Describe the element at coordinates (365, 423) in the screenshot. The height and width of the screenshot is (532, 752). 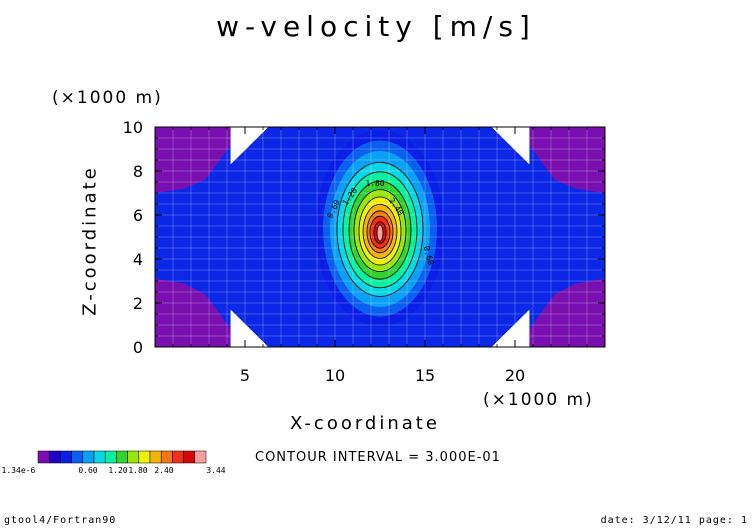
I see `x-axis-label: X-coordinate` at that location.